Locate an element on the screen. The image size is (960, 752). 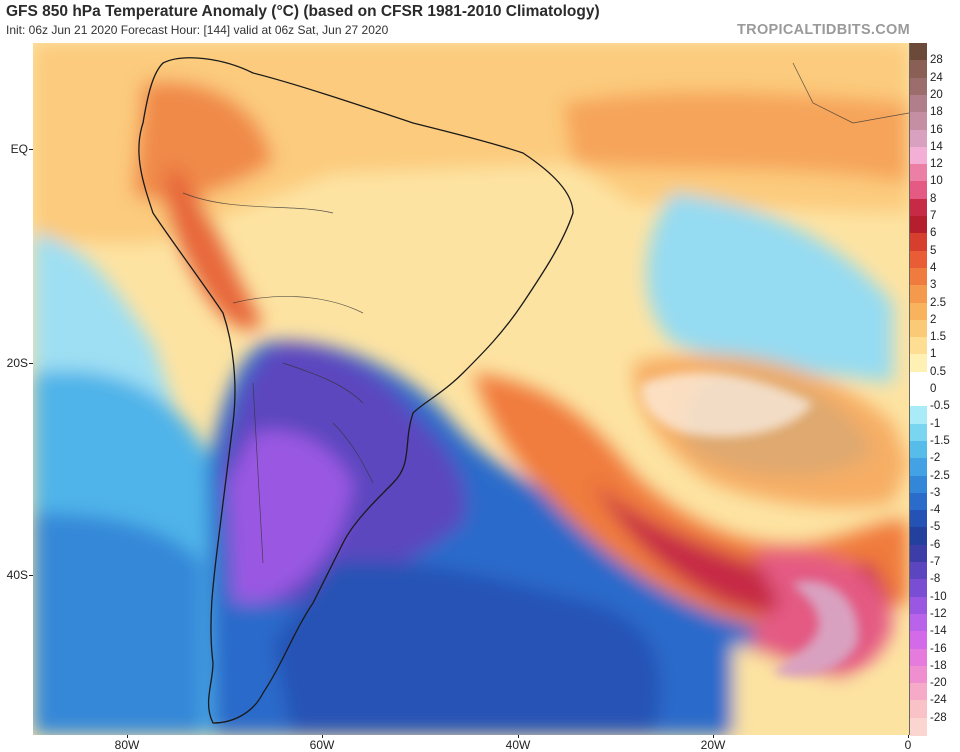
source-credit: TROPICALTIDBITS.COM is located at coordinates (823, 30).